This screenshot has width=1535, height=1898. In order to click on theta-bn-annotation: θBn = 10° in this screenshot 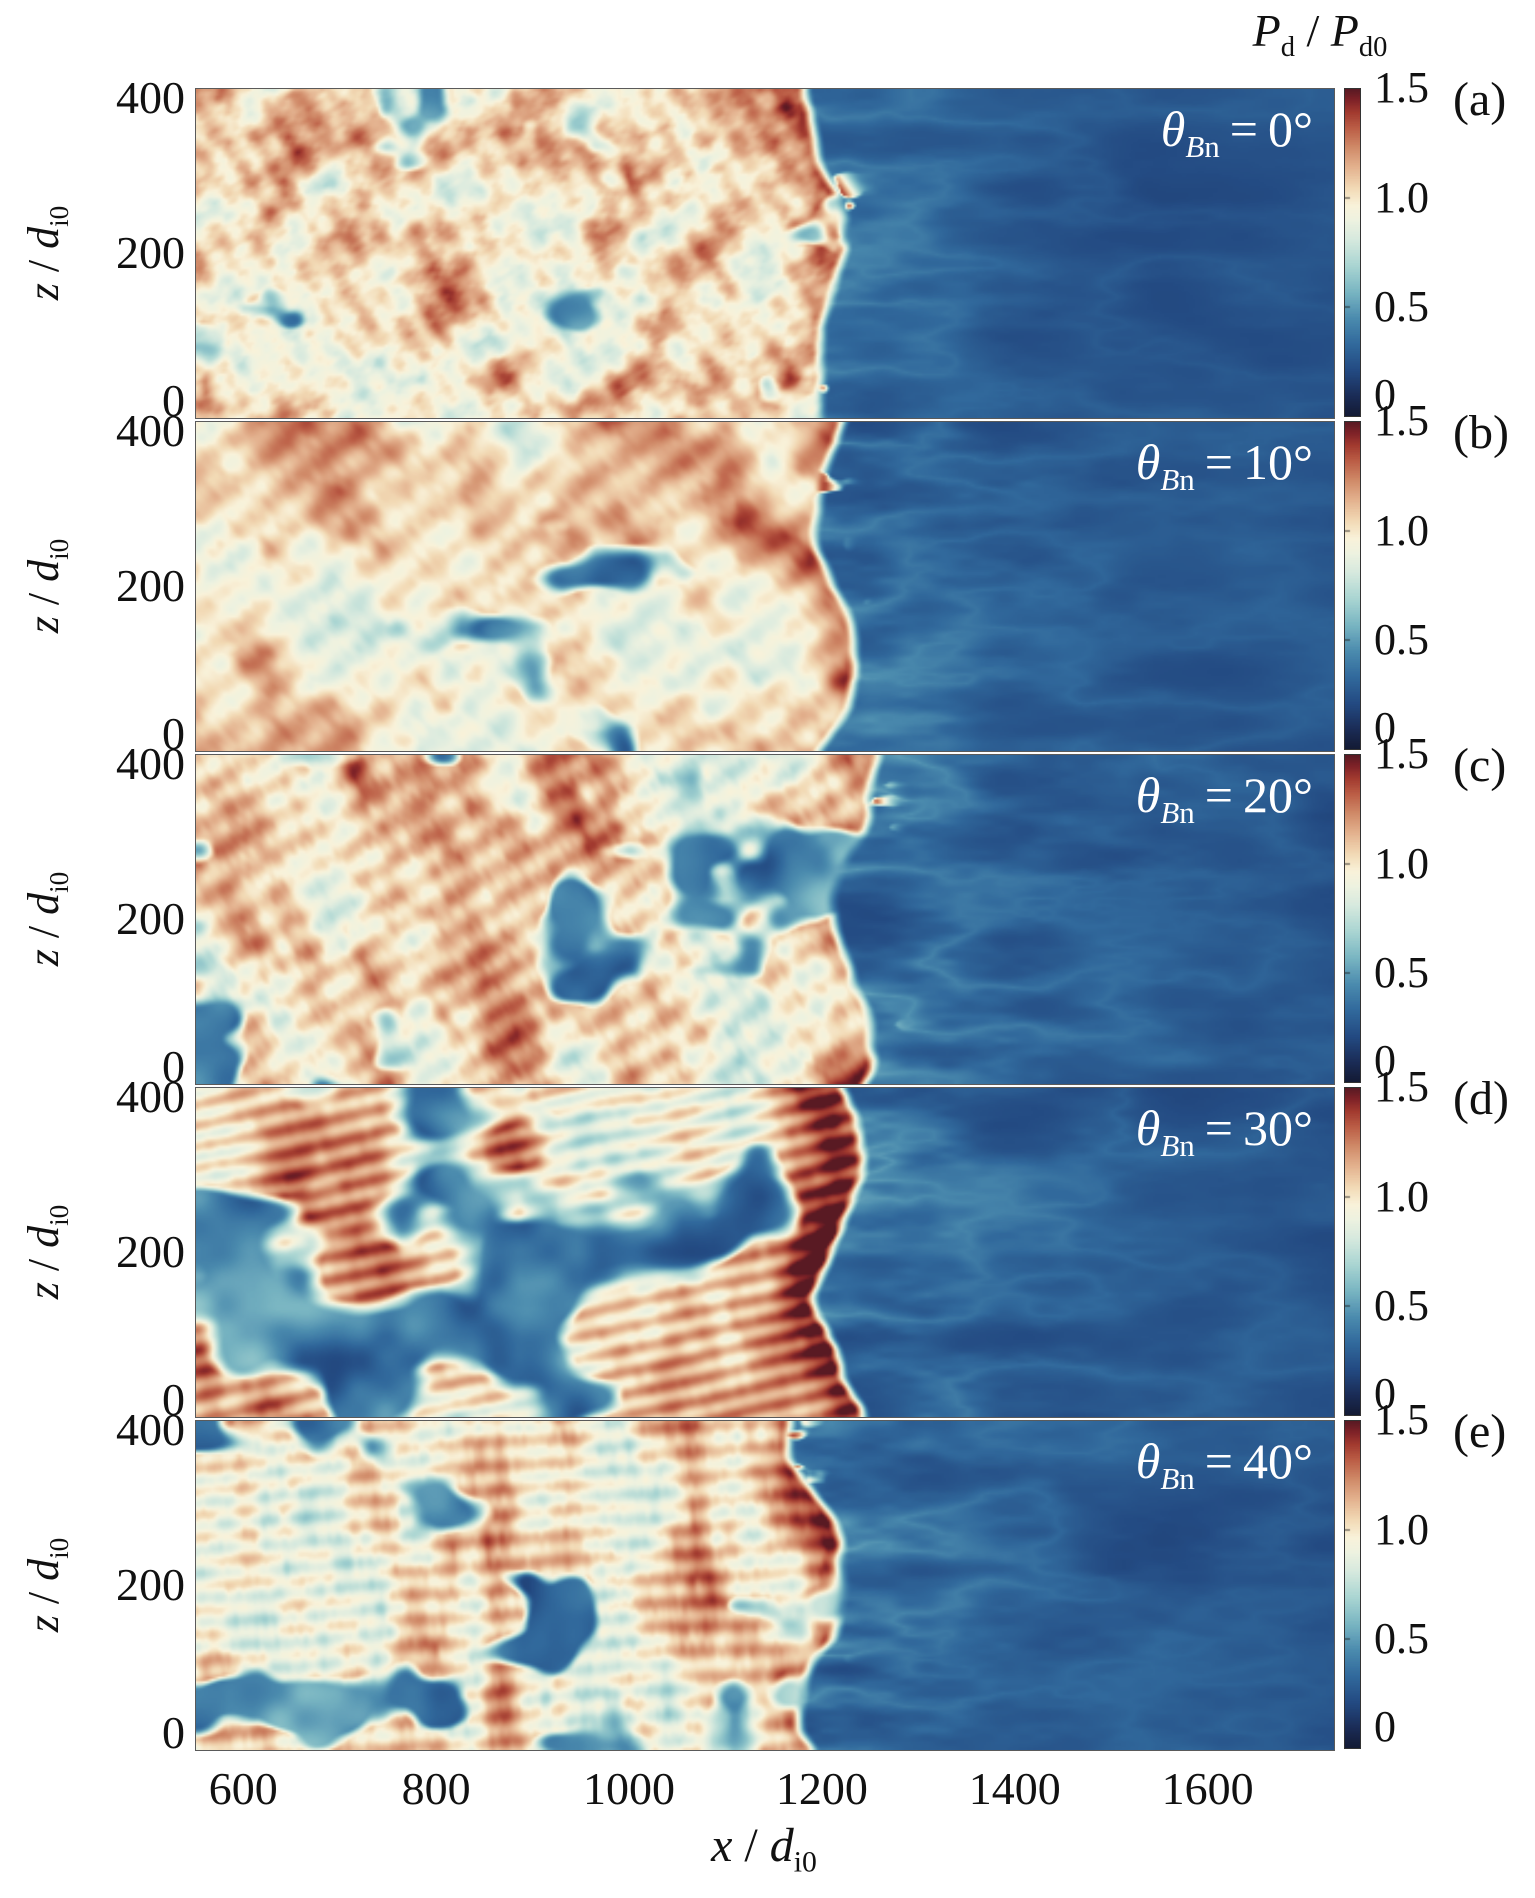, I will do `click(754, 464)`.